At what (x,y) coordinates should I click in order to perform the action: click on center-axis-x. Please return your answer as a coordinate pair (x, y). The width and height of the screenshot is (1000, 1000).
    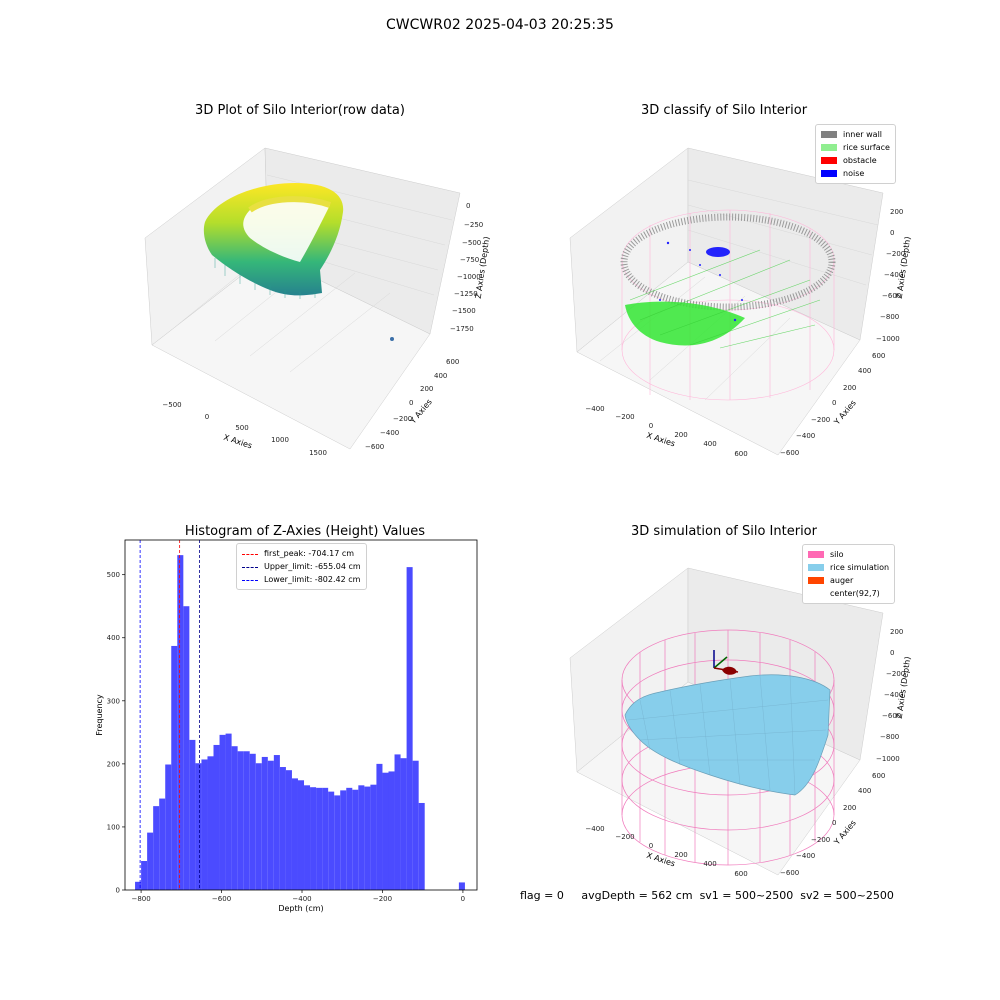
    Looking at the image, I should click on (726, 670).